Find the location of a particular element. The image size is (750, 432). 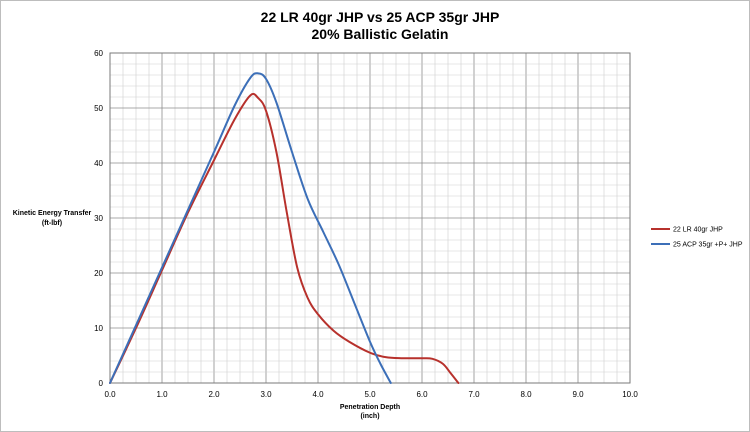

y-tick-label: 40 is located at coordinates (98, 163).